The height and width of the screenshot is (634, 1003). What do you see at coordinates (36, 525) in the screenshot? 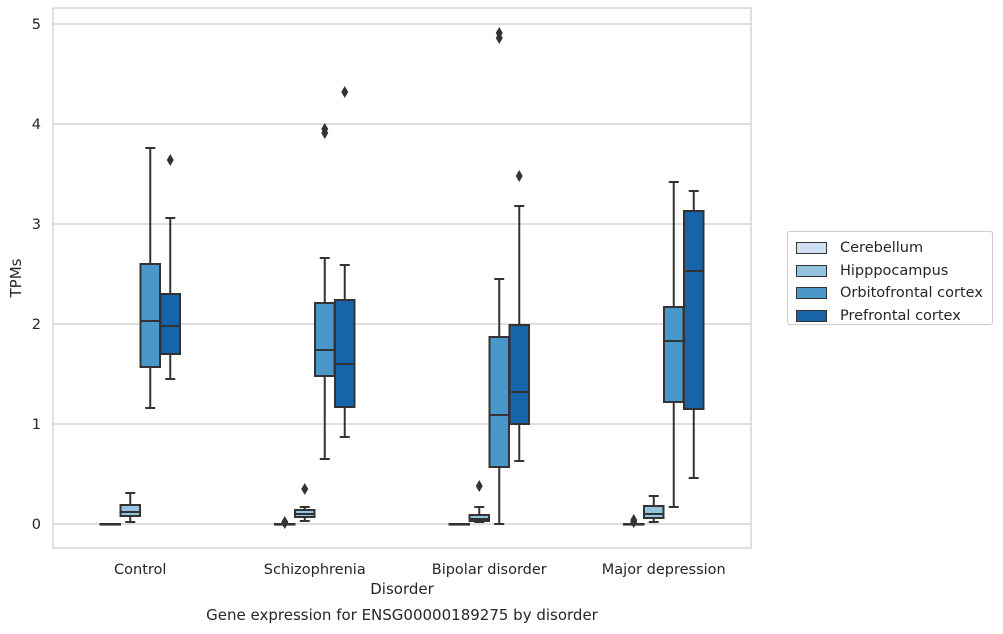
I see `y-tick-label: 0` at bounding box center [36, 525].